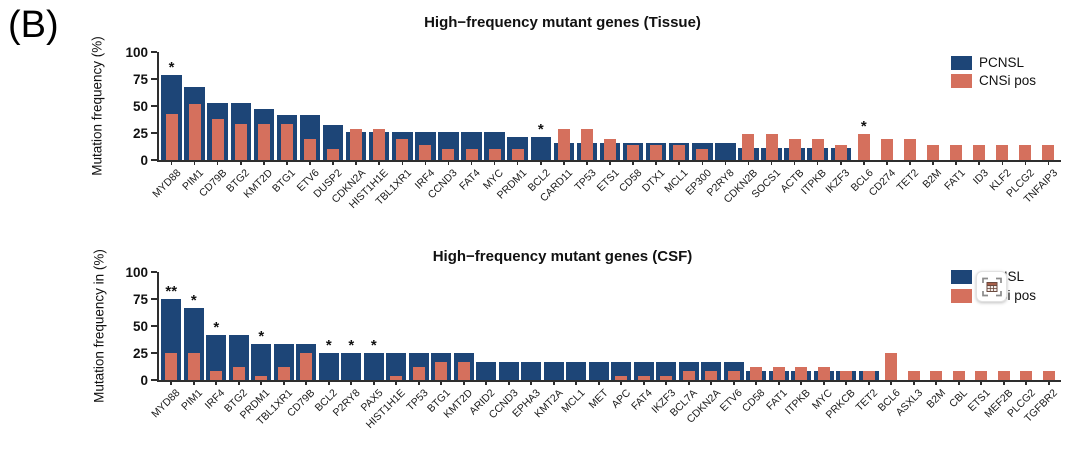 This screenshot has width=1080, height=453. I want to click on legend-label: PCNSL, so click(1002, 62).